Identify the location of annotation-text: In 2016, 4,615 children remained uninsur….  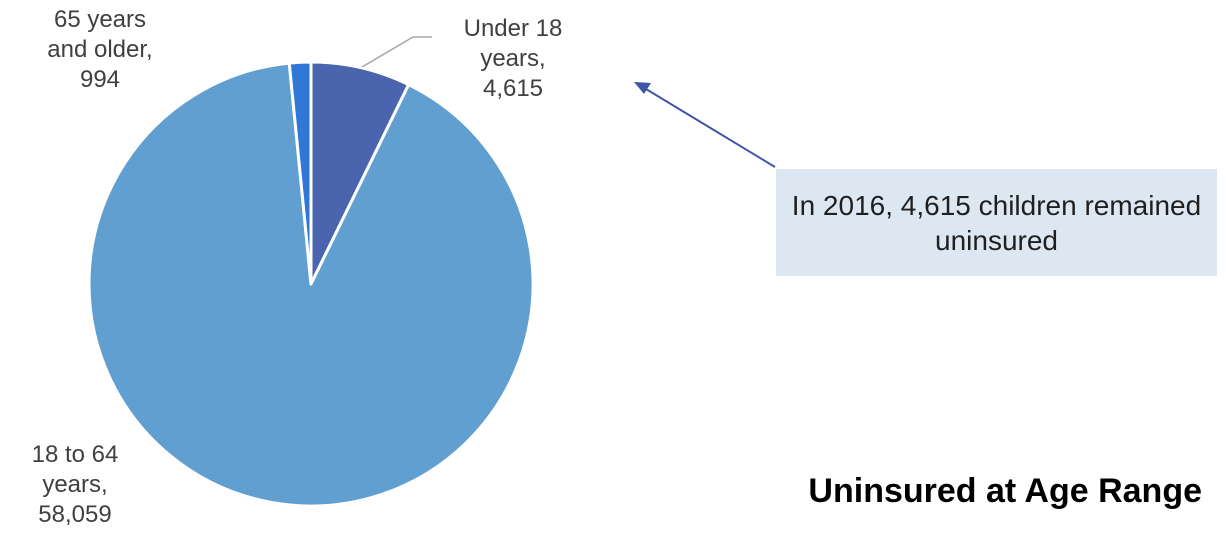
(996, 222).